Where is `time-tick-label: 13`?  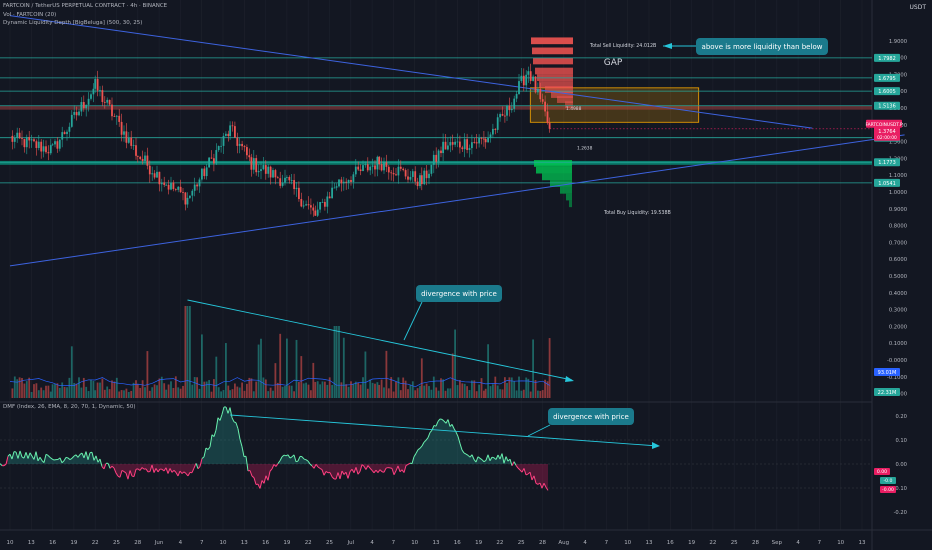
time-tick-label: 13 is located at coordinates (862, 543).